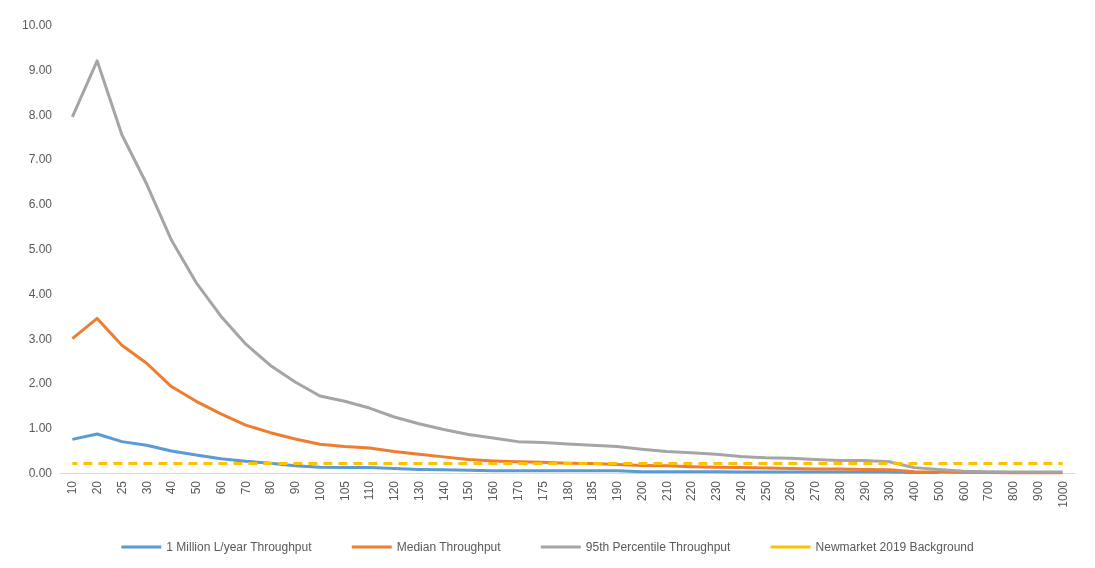 The height and width of the screenshot is (568, 1095). What do you see at coordinates (666, 491) in the screenshot?
I see `x-tick-label: 210` at bounding box center [666, 491].